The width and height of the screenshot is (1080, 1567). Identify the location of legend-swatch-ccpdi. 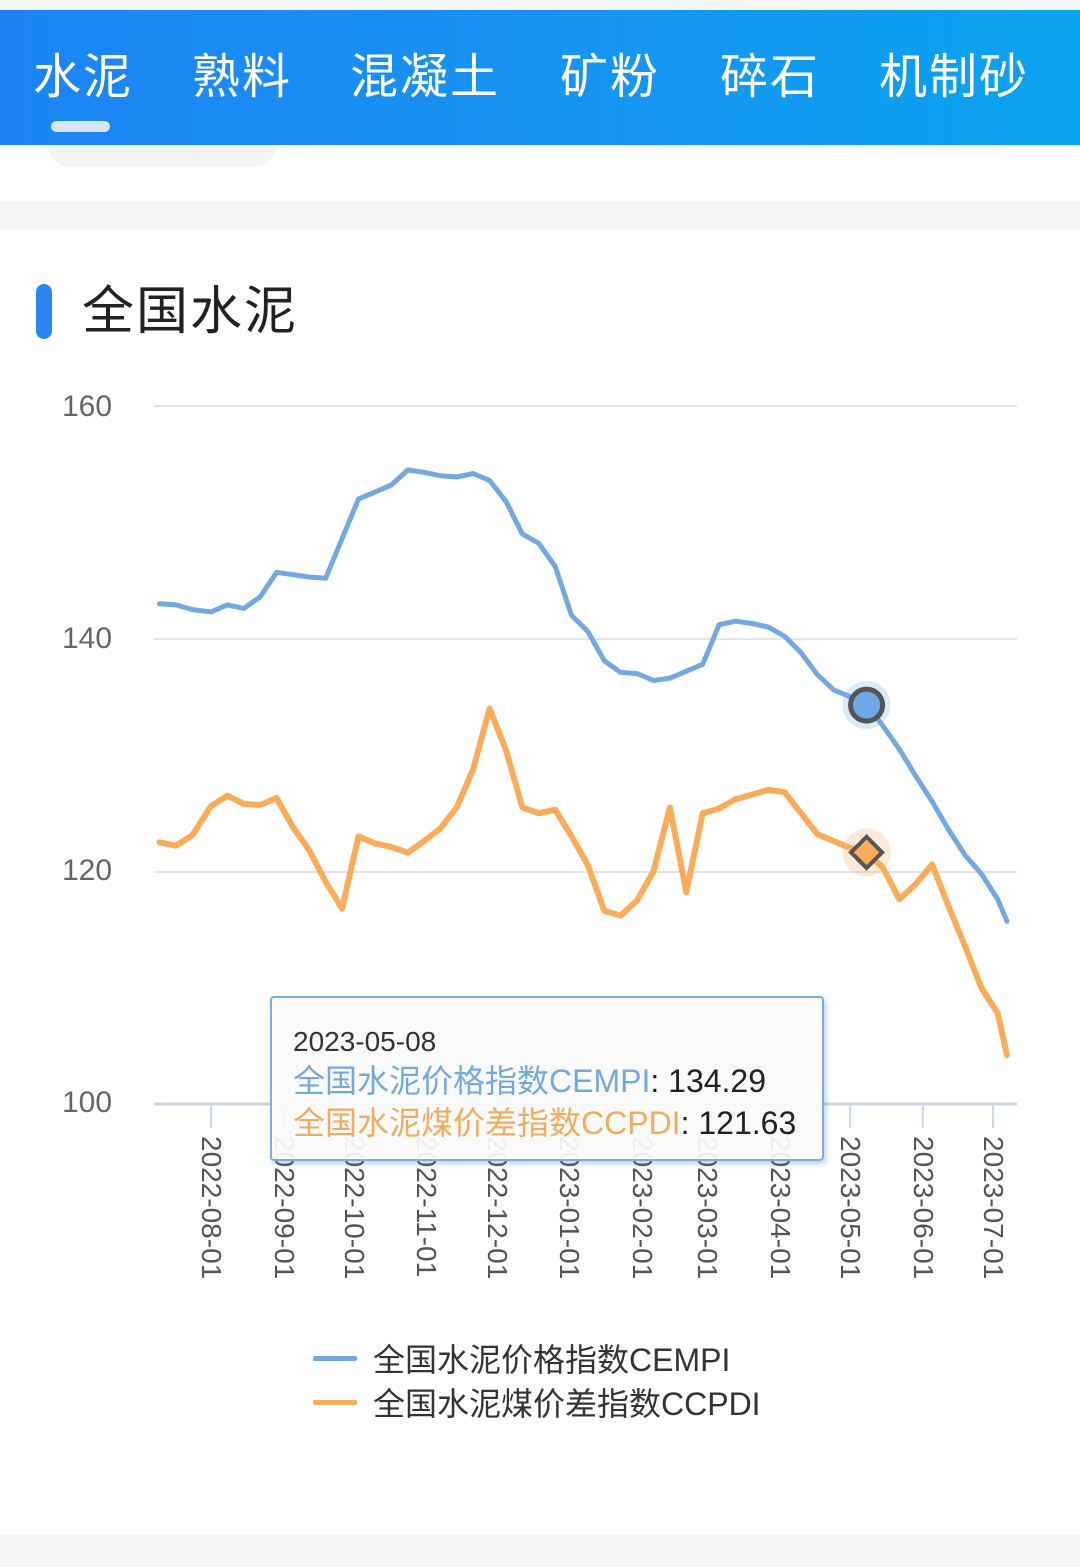
(335, 1402).